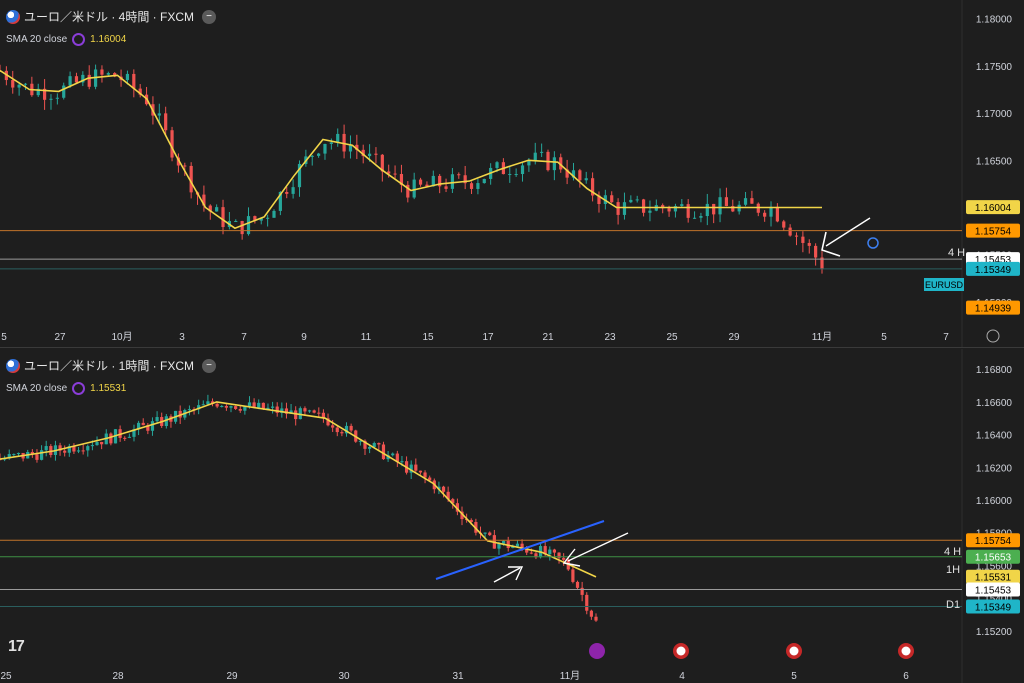 The image size is (1024, 683). What do you see at coordinates (994, 632) in the screenshot?
I see `price-tick-label: 1.15200` at bounding box center [994, 632].